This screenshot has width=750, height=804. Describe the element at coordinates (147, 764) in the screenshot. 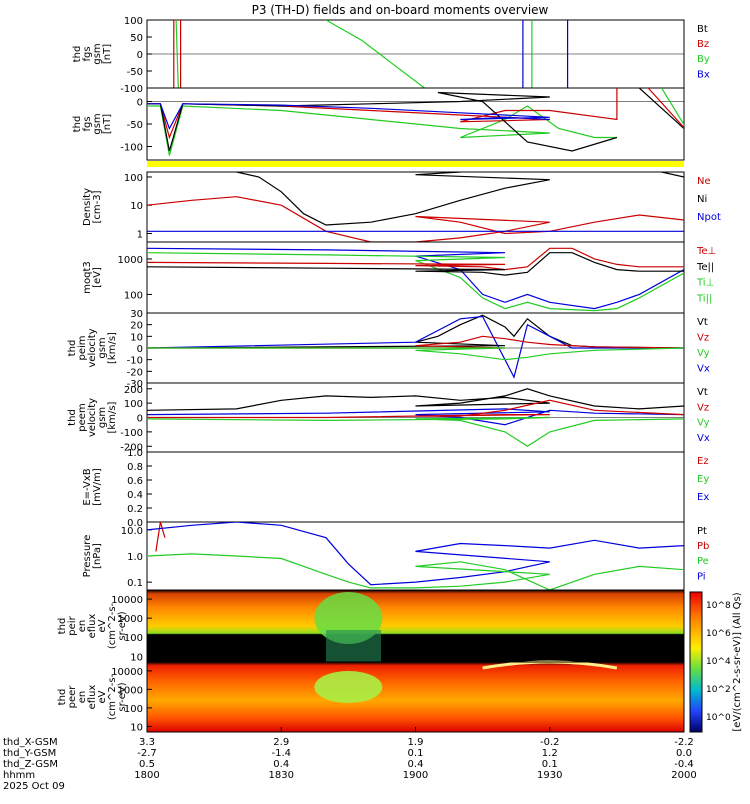

I see `x-row-value: 0.5` at that location.